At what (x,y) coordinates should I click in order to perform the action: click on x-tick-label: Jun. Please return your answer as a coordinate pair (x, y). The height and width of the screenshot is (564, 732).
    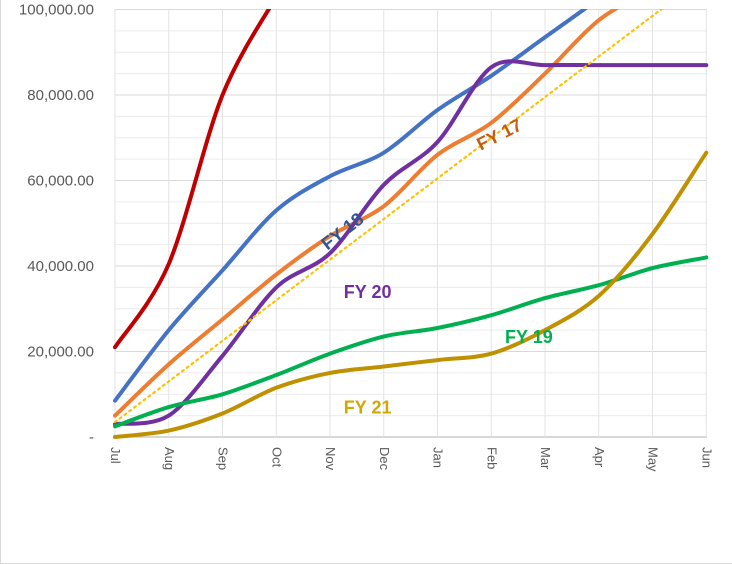
    Looking at the image, I should click on (706, 457).